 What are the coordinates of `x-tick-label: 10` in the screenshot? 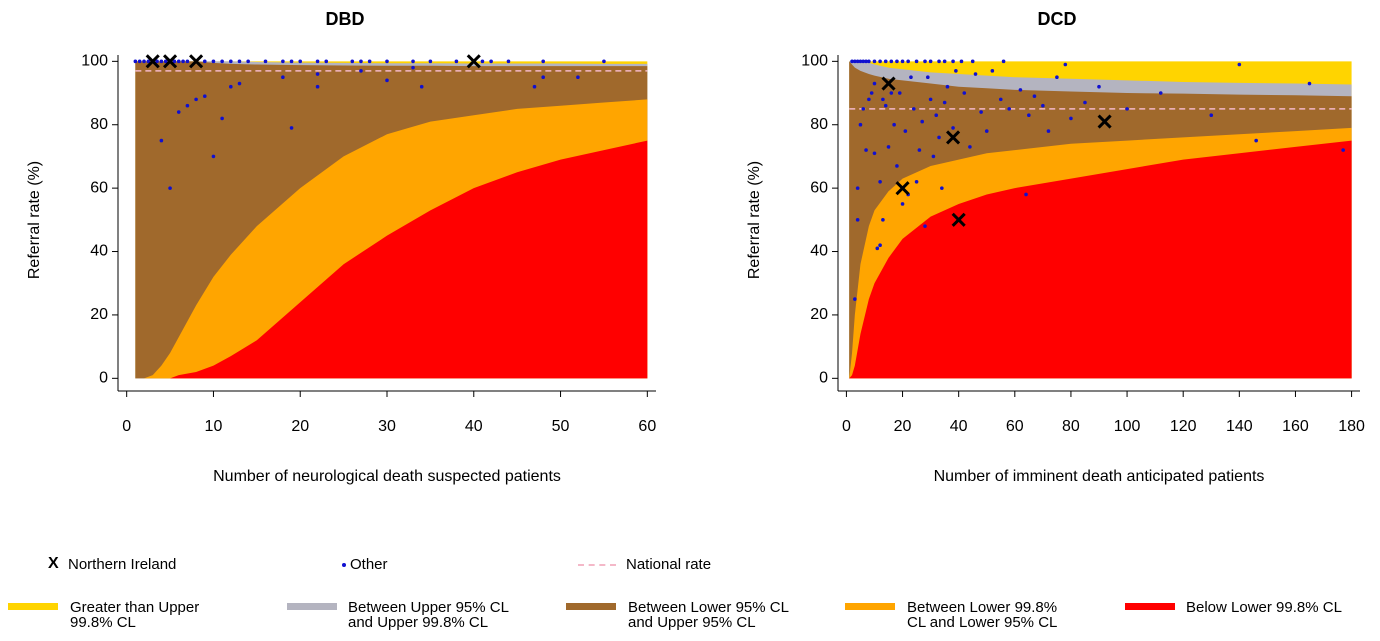 It's located at (214, 426).